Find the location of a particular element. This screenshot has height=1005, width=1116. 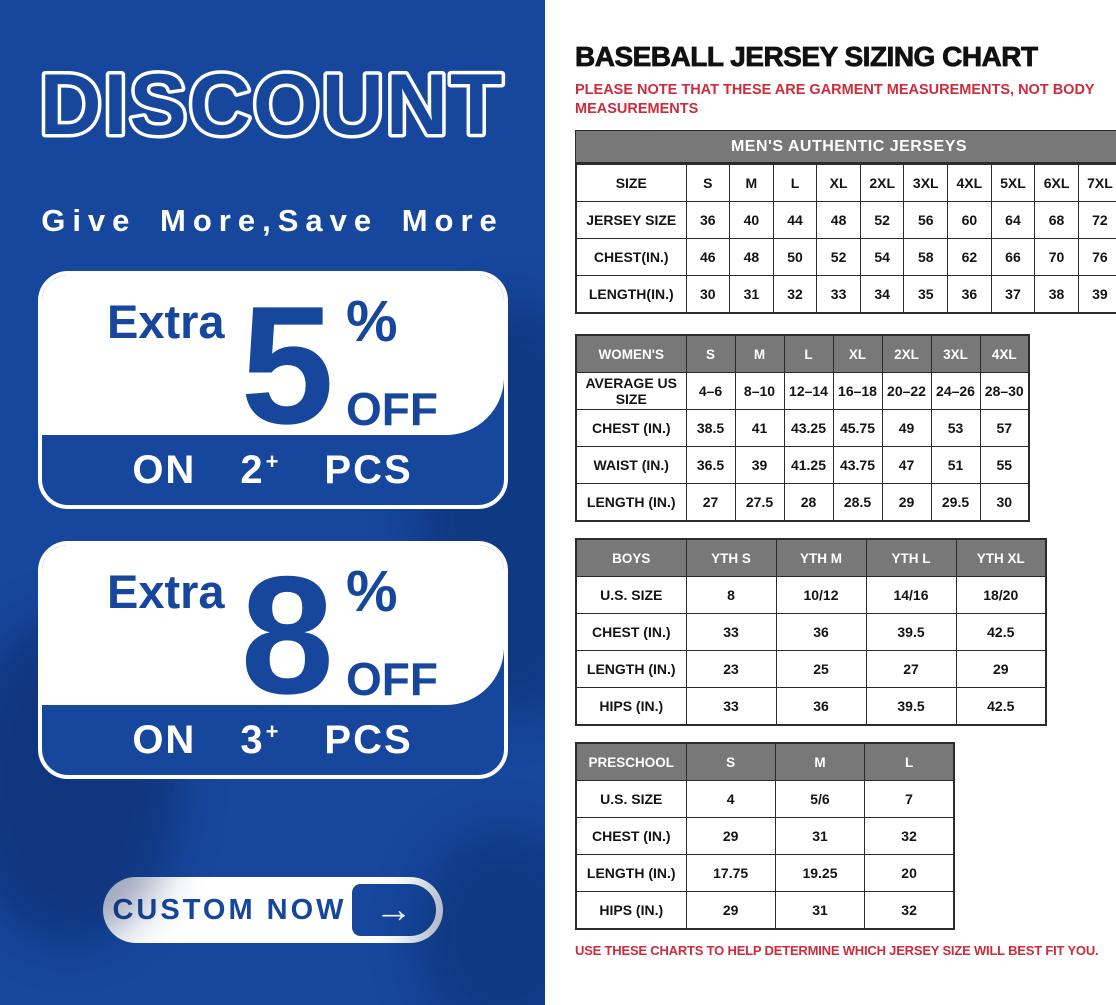

row-label-cell: CHEST(IN.) is located at coordinates (631, 257).